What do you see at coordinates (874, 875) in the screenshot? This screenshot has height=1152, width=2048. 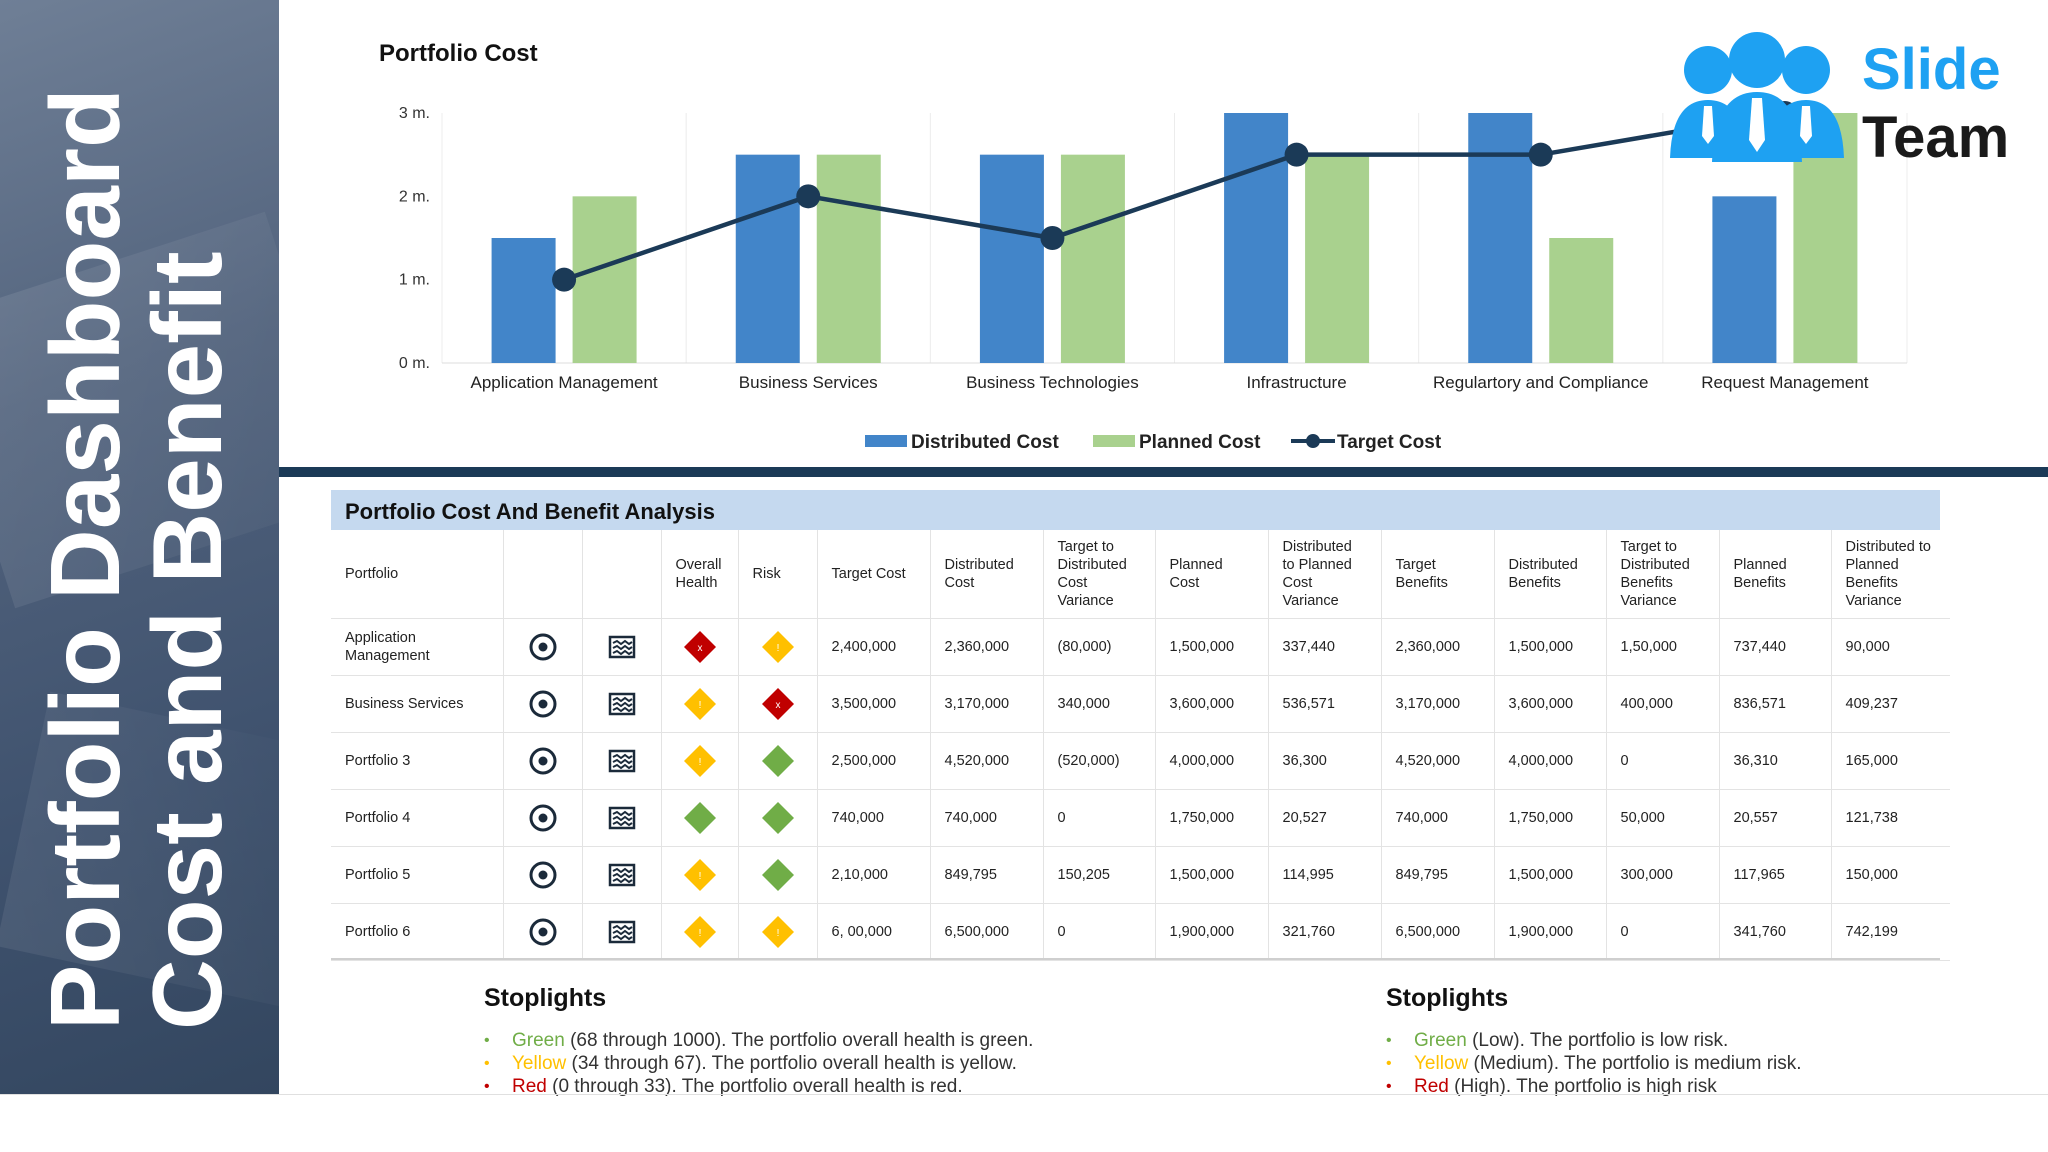 I see `table-cell: 2,10,000` at bounding box center [874, 875].